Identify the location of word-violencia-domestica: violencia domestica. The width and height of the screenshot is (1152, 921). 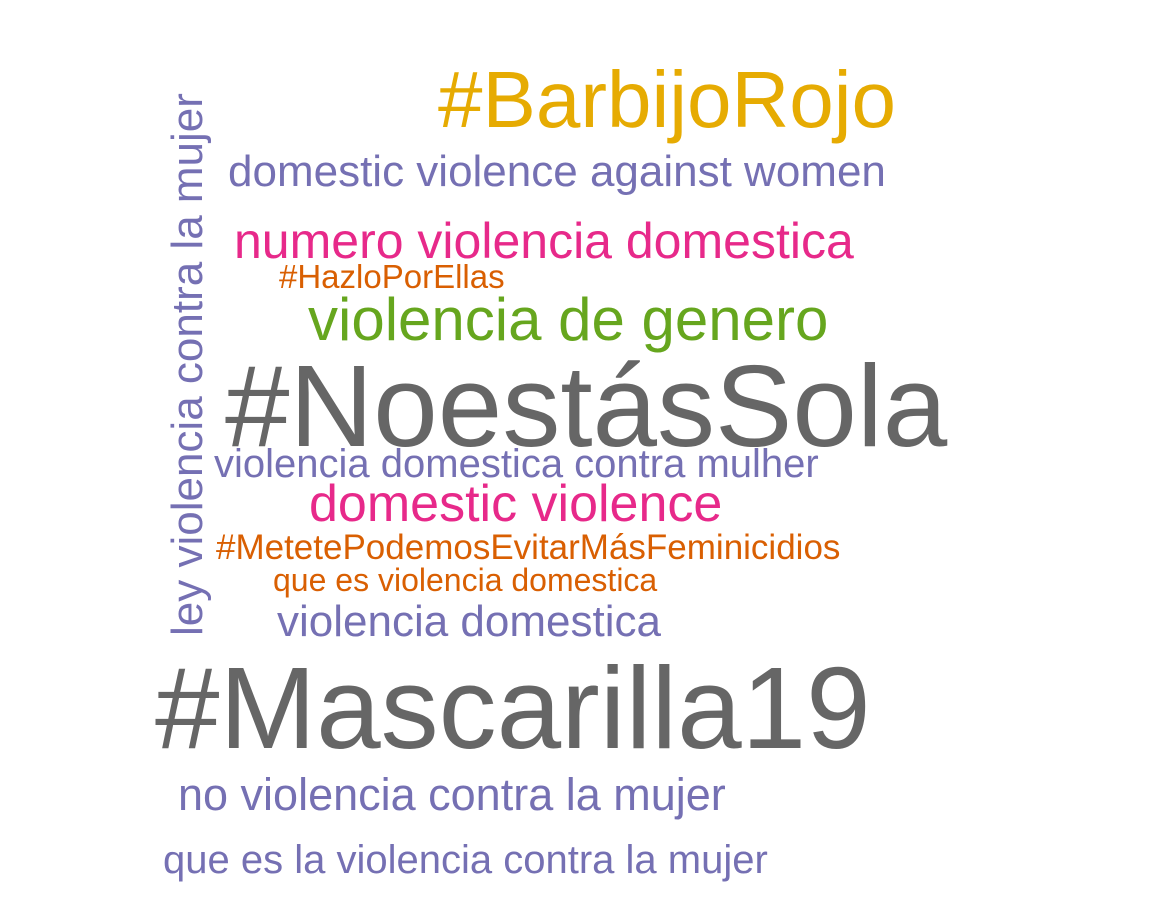
(469, 621).